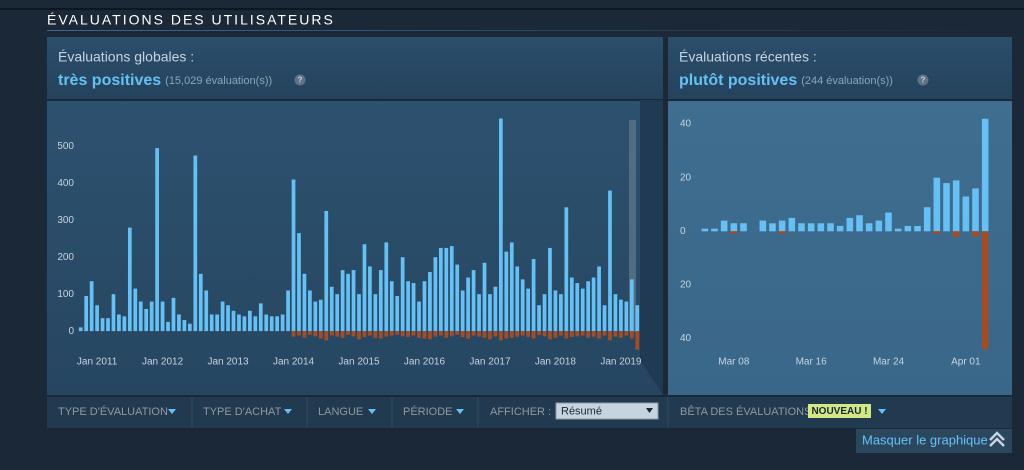 The height and width of the screenshot is (470, 1024). Describe the element at coordinates (242, 412) in the screenshot. I see `filter-label: TYPE D'ACHAT` at that location.